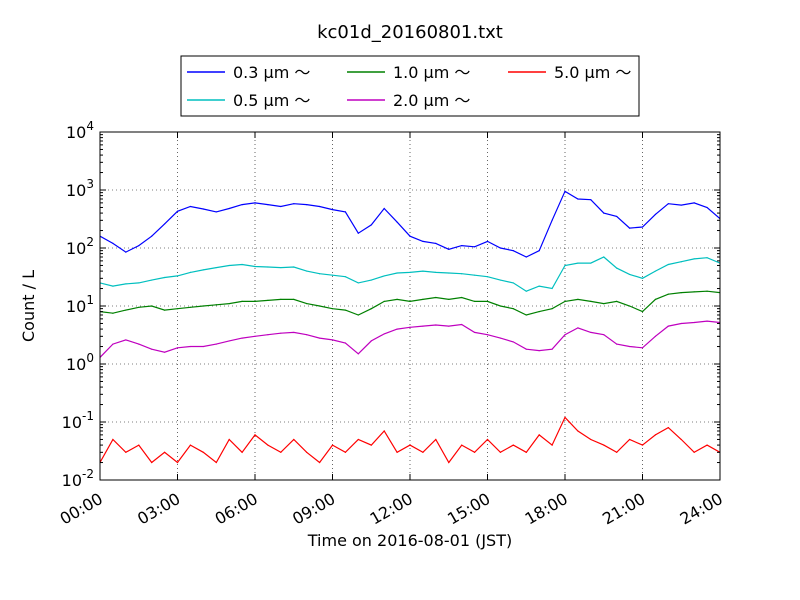 This screenshot has width=800, height=600. I want to click on y-tick-exponent: 3, so click(90, 184).